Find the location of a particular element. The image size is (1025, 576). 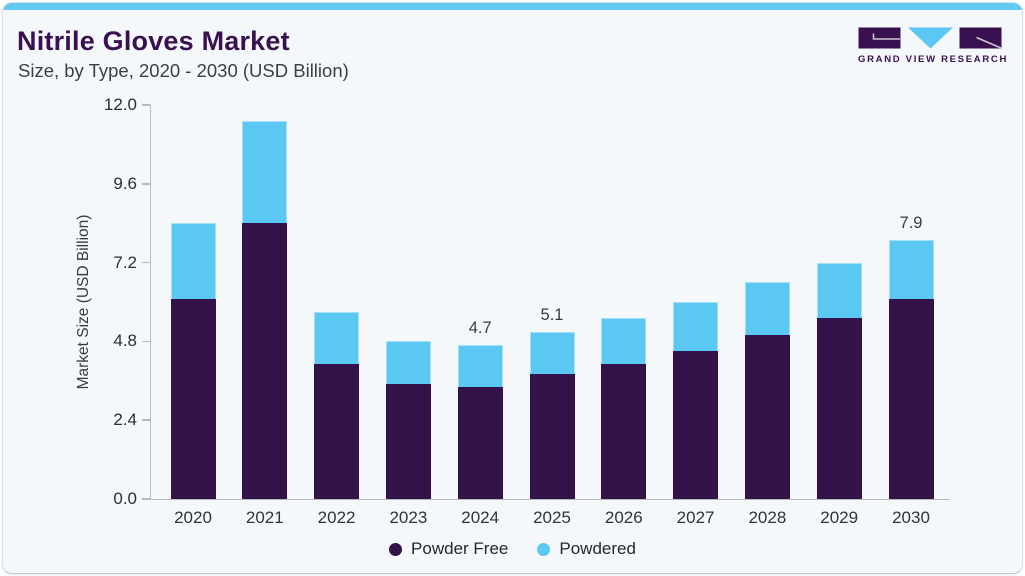

legend-label-powdered: Powdered is located at coordinates (597, 548).